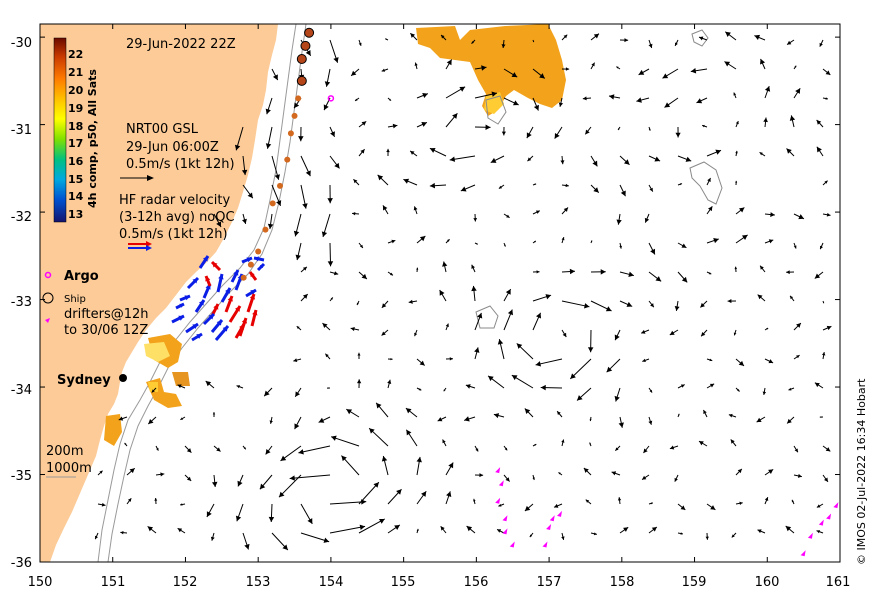 Image resolution: width=880 pixels, height=600 pixels. What do you see at coordinates (185, 582) in the screenshot?
I see `x-tick-label: 152` at bounding box center [185, 582].